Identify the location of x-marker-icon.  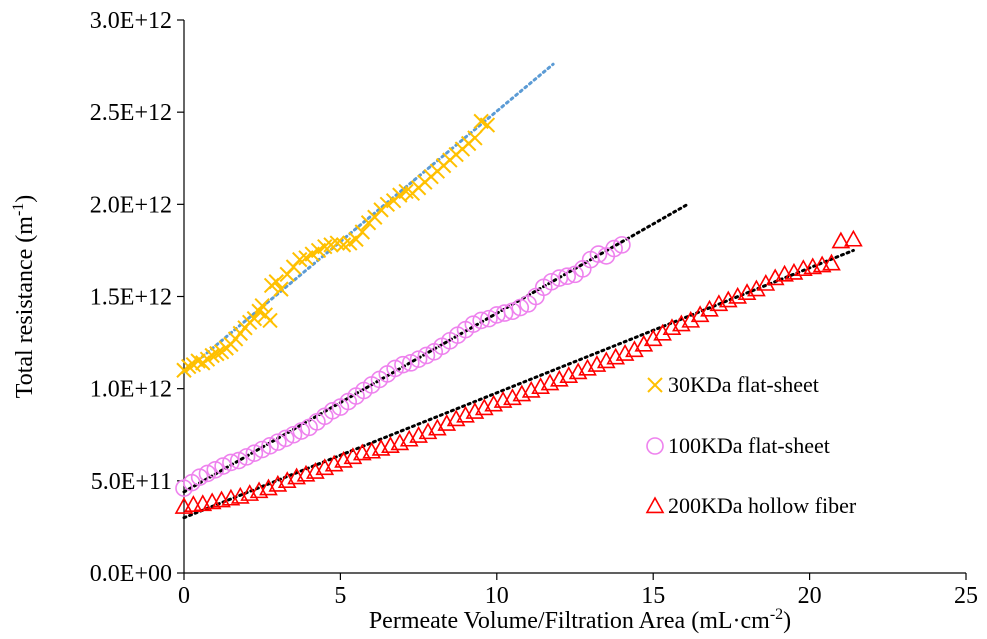
(655, 385).